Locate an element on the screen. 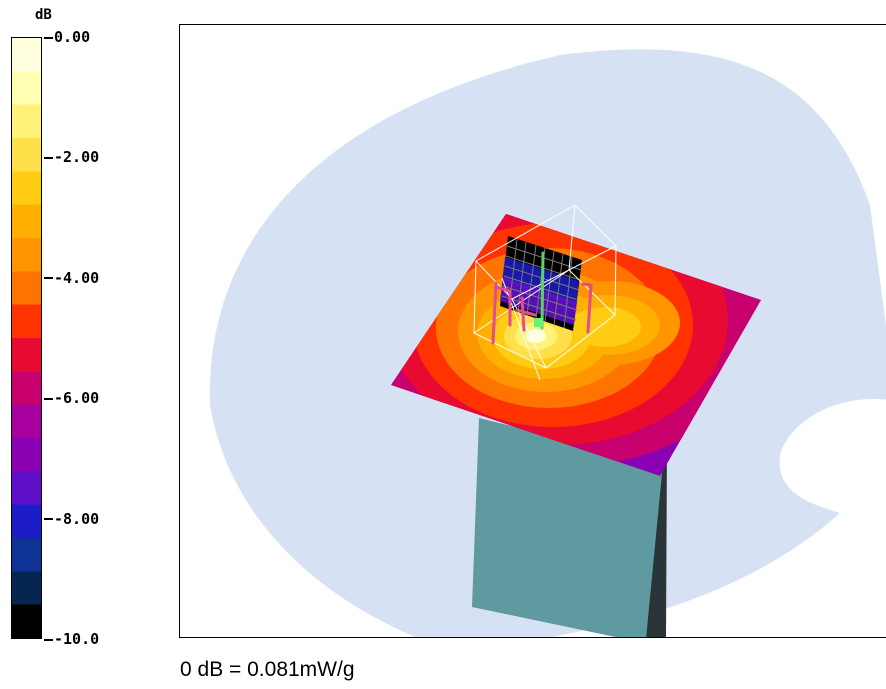 The image size is (886, 689). zoom-scan-grid is located at coordinates (541, 283).